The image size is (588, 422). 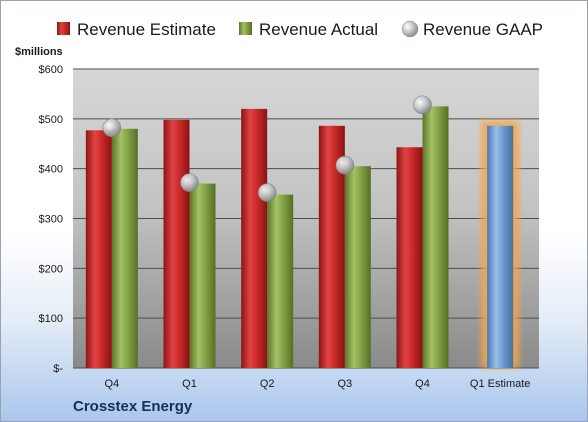 I want to click on legend-swatch-revenue-actual, so click(x=245, y=28).